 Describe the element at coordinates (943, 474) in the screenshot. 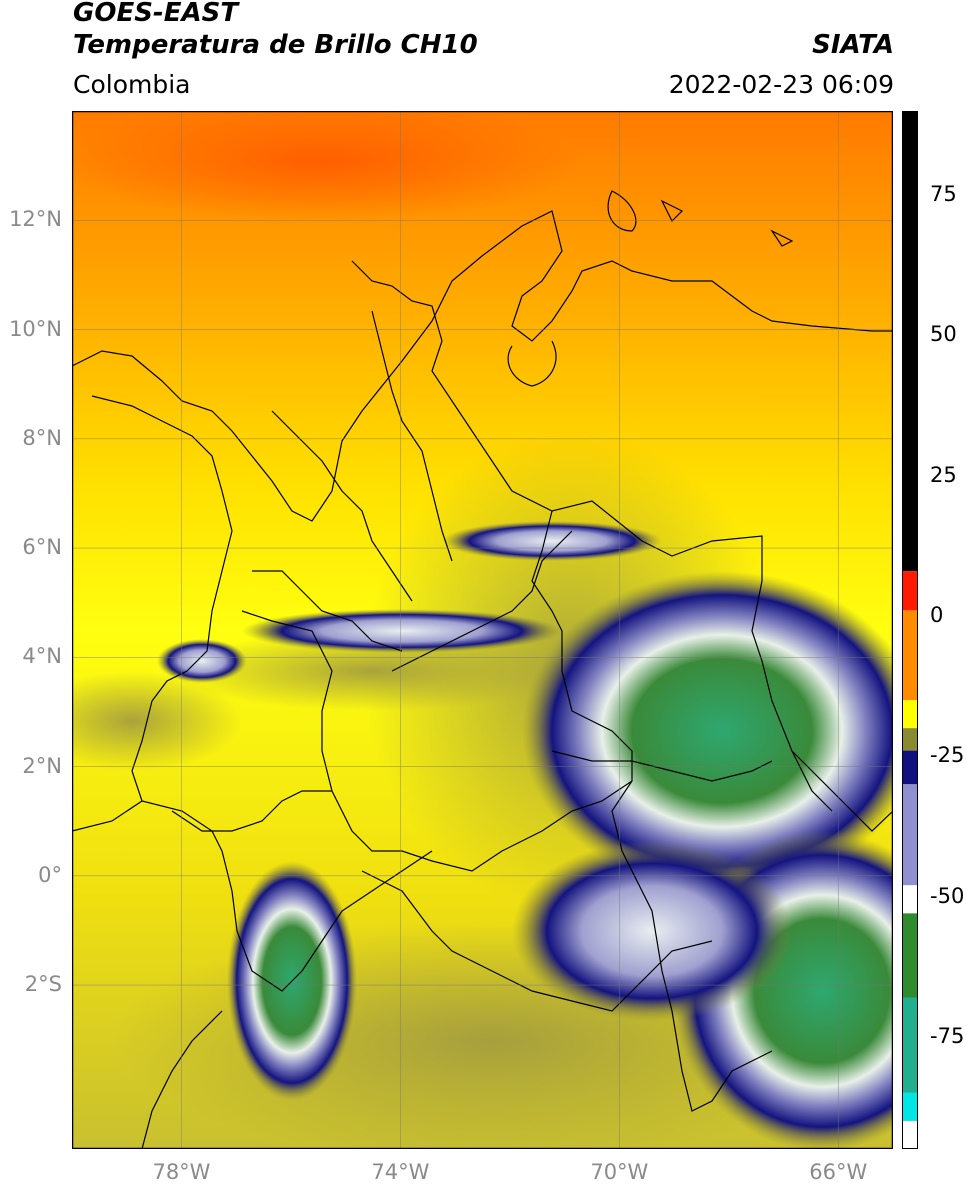

I see `colorbar-tick-label: 25` at that location.